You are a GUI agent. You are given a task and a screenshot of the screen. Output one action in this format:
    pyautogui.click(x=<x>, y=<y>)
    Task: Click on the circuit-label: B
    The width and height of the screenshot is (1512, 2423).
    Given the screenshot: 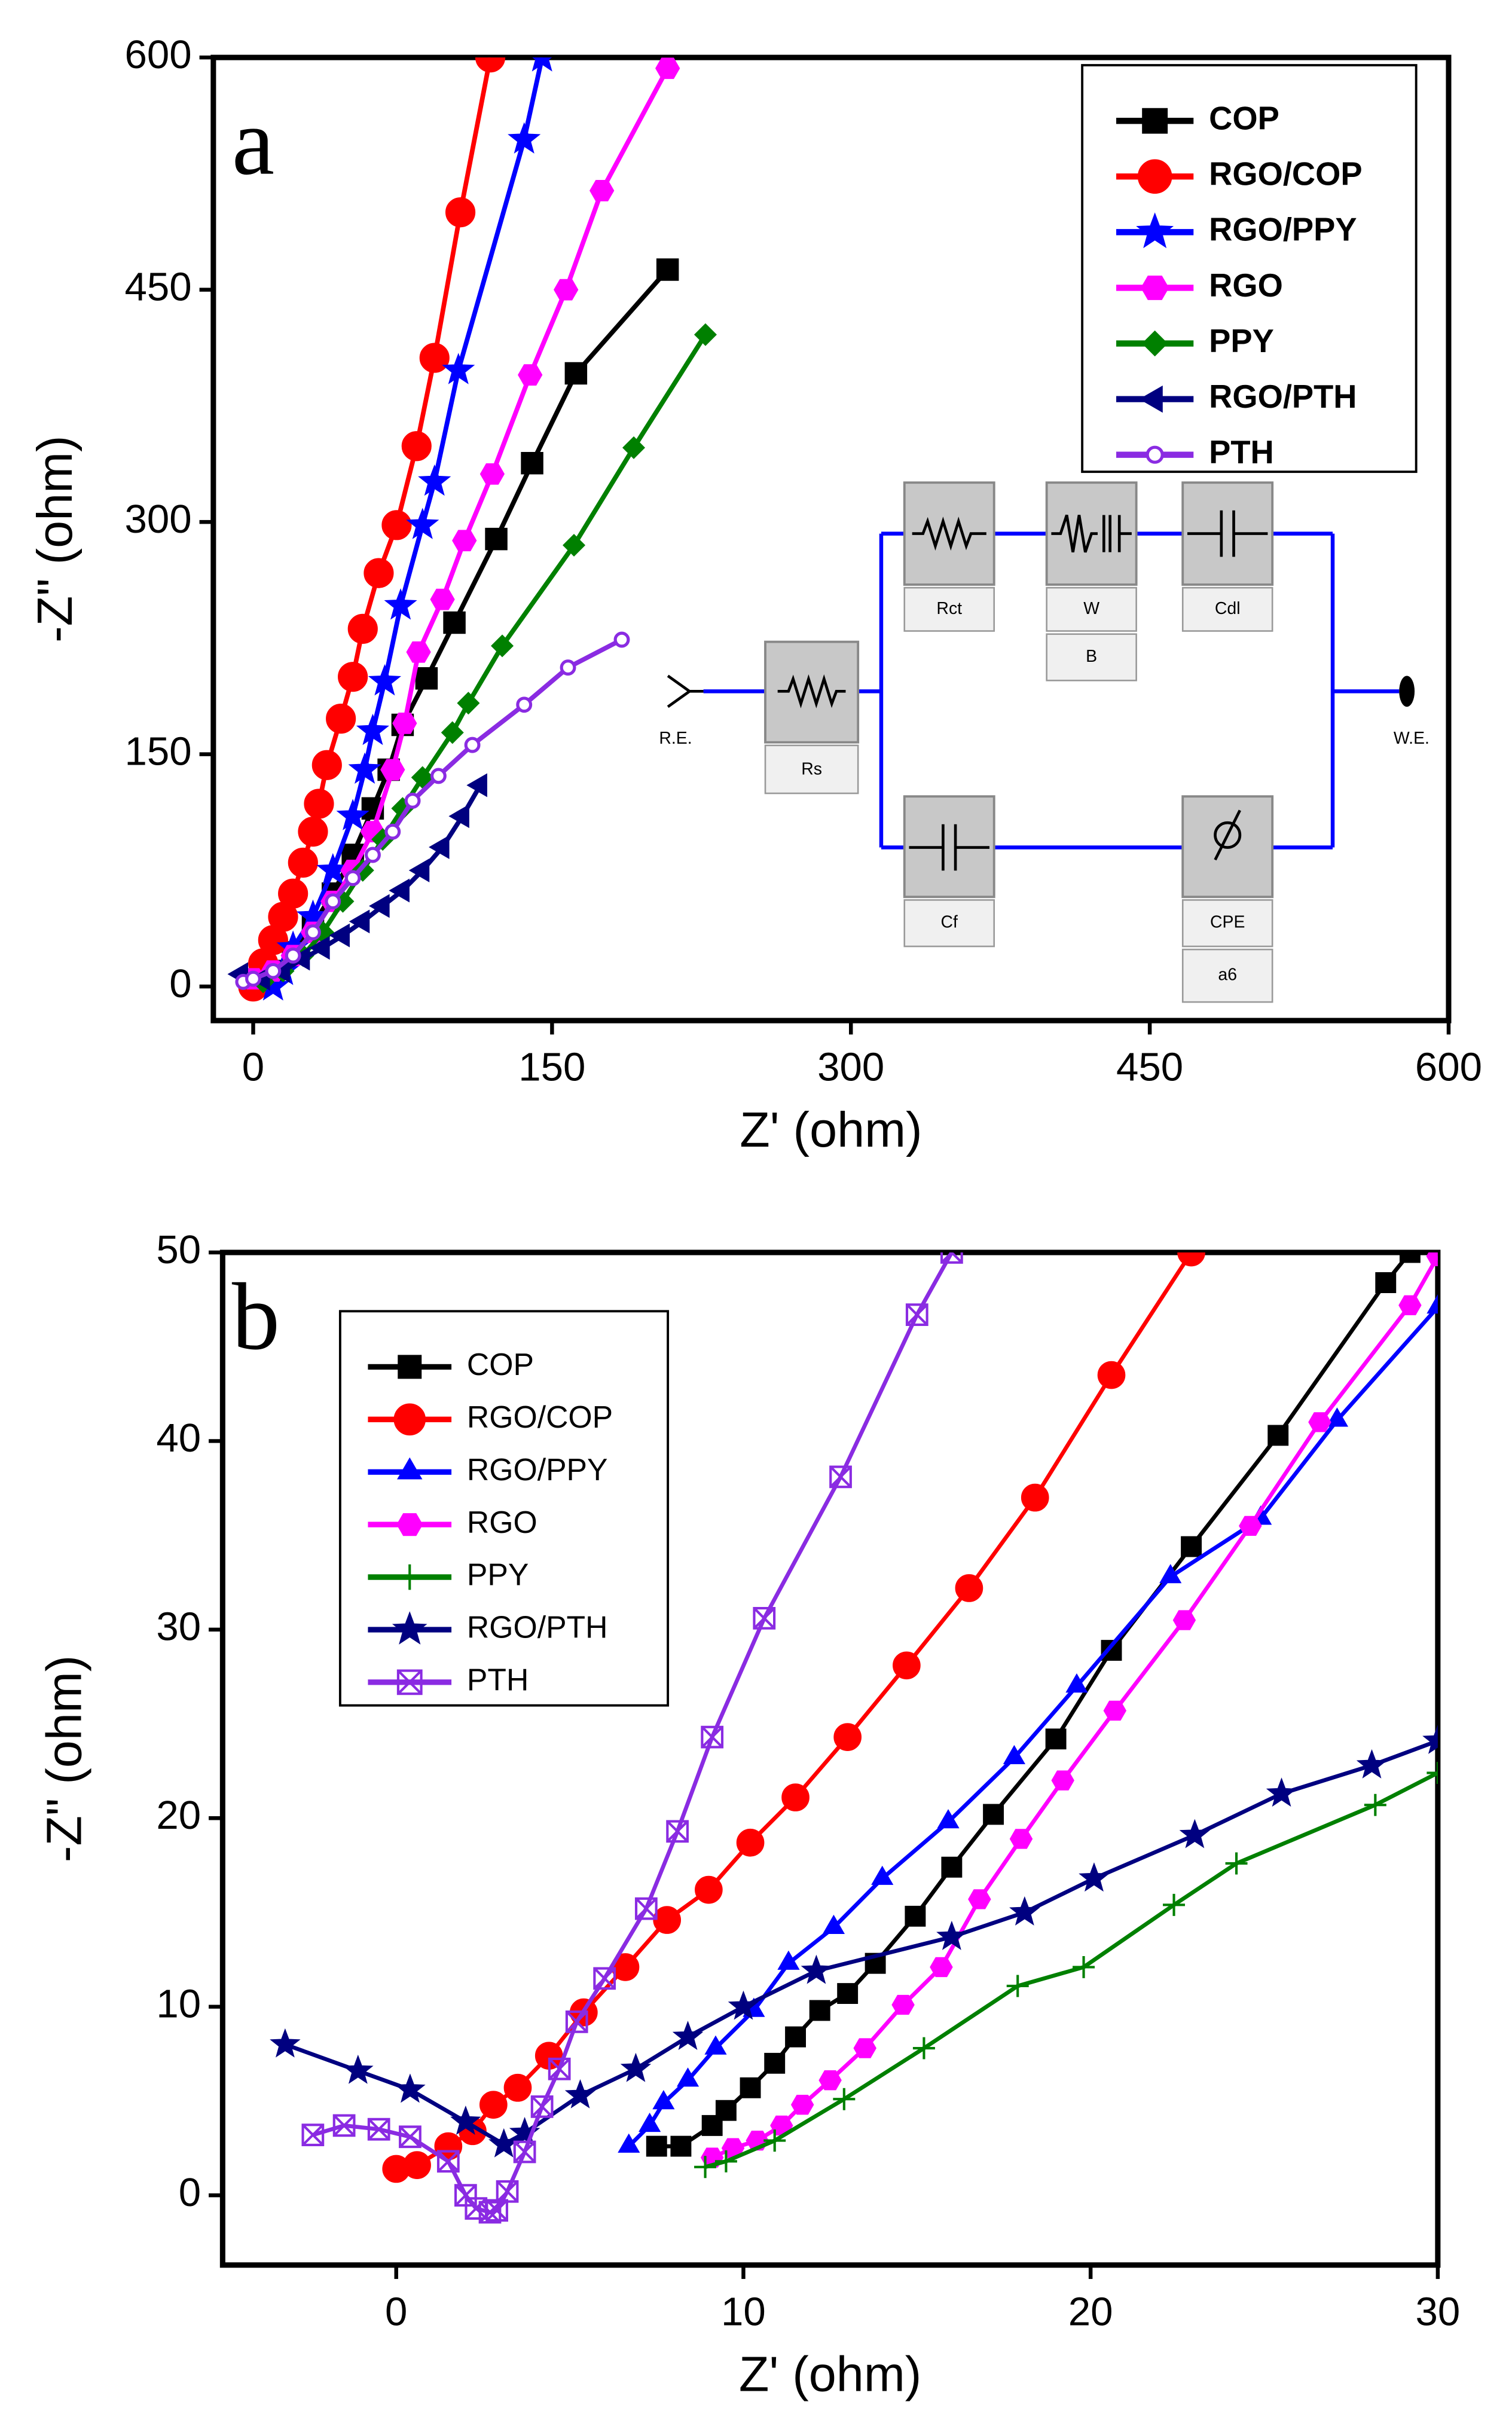 What is the action you would take?
    pyautogui.click(x=1091, y=656)
    